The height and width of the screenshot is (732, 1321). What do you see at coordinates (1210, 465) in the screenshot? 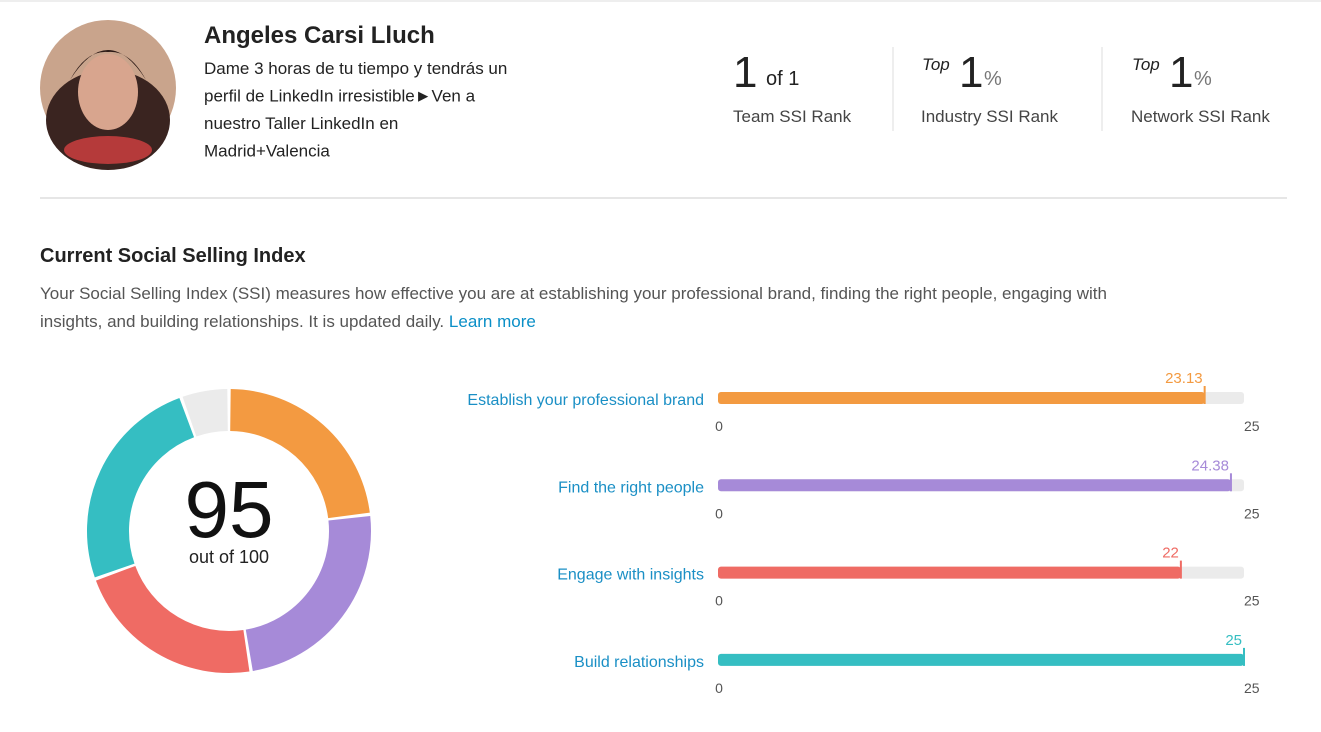
I see `bar-value-label: 24.38` at bounding box center [1210, 465].